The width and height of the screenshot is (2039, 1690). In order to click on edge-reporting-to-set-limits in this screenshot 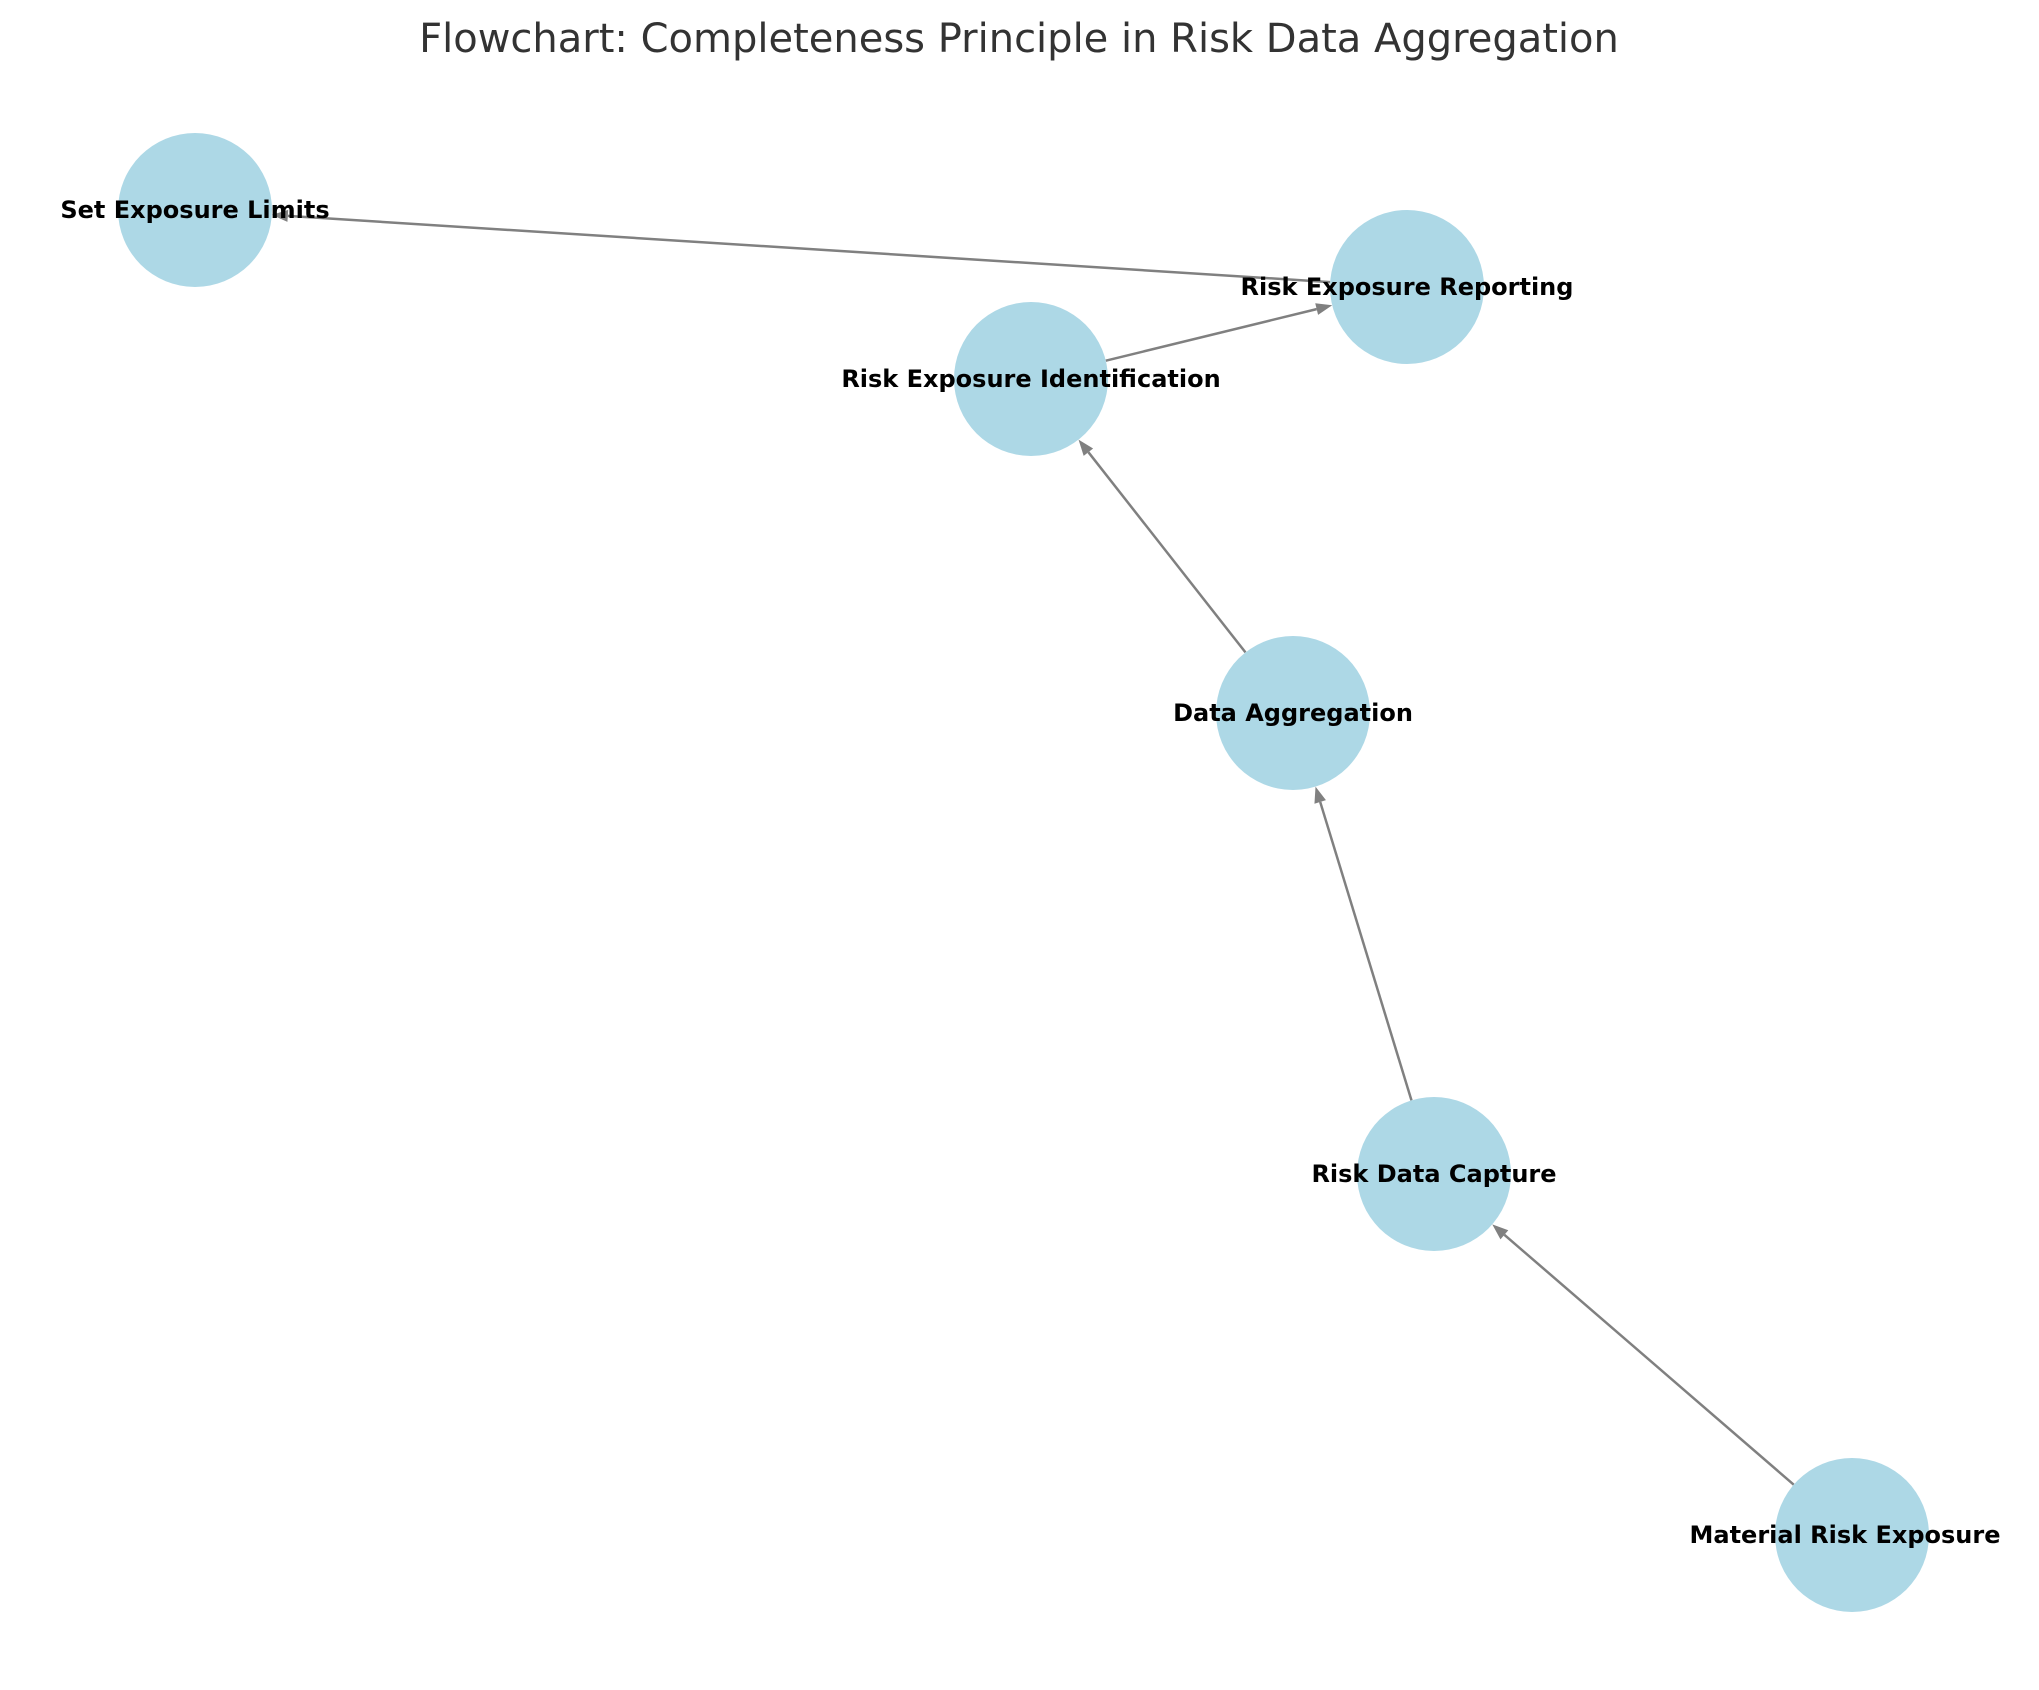, I will do `click(801, 246)`.